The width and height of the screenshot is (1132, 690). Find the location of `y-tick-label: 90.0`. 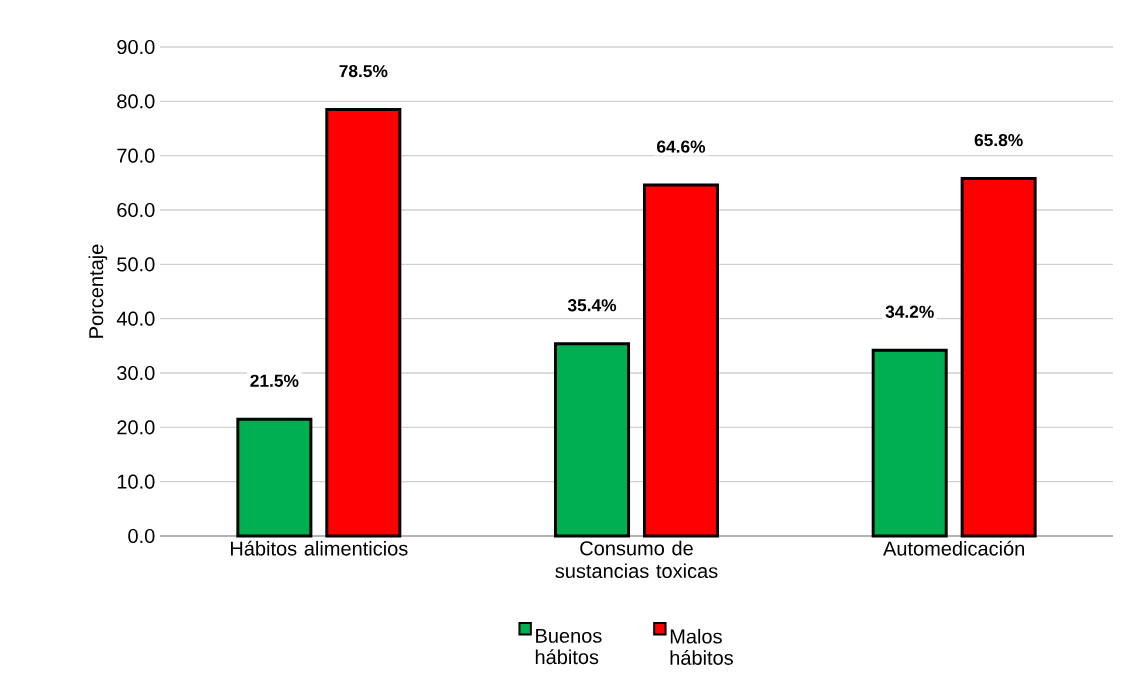

y-tick-label: 90.0 is located at coordinates (136, 47).